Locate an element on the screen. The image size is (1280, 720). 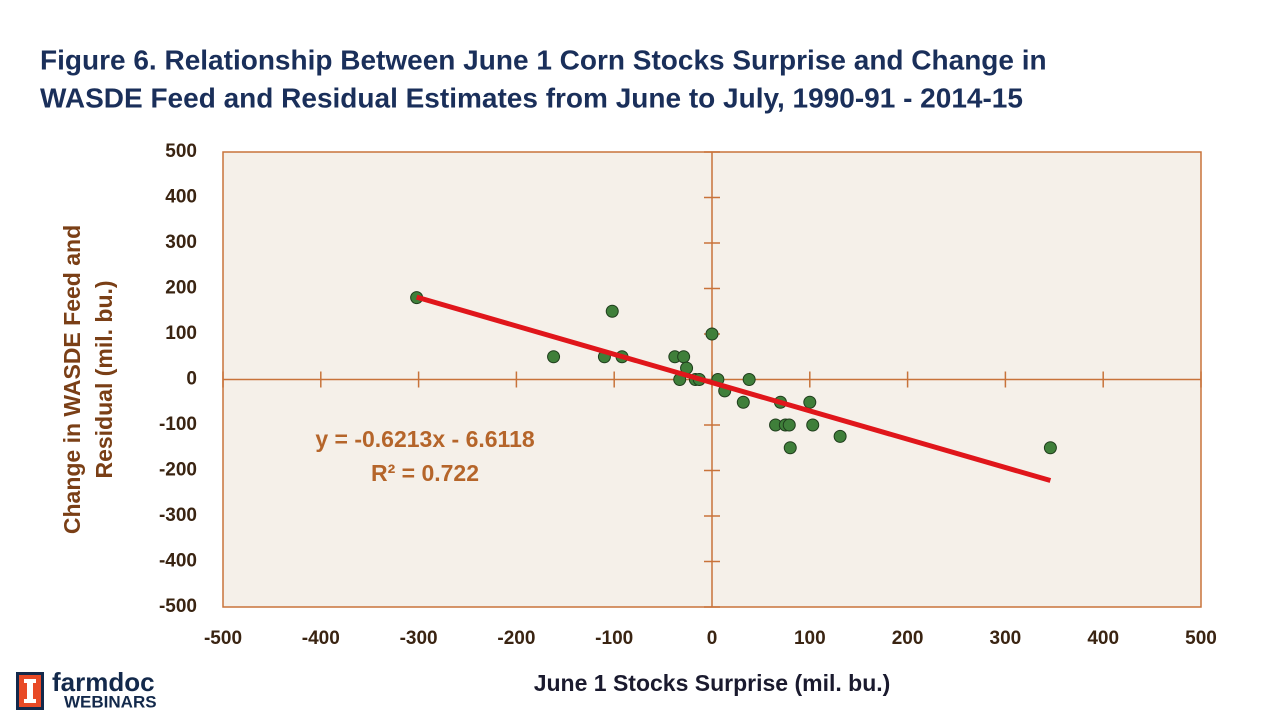
y-tick-label: 500 is located at coordinates (181, 151).